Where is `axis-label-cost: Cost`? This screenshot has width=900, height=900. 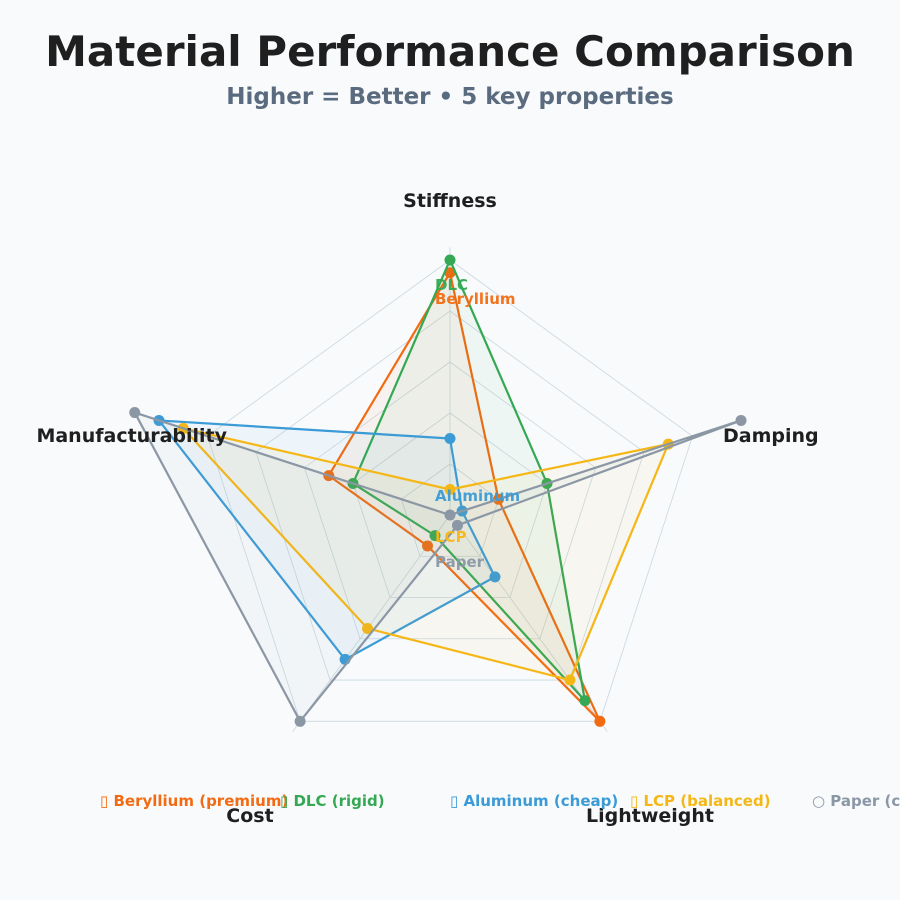 axis-label-cost: Cost is located at coordinates (249, 816).